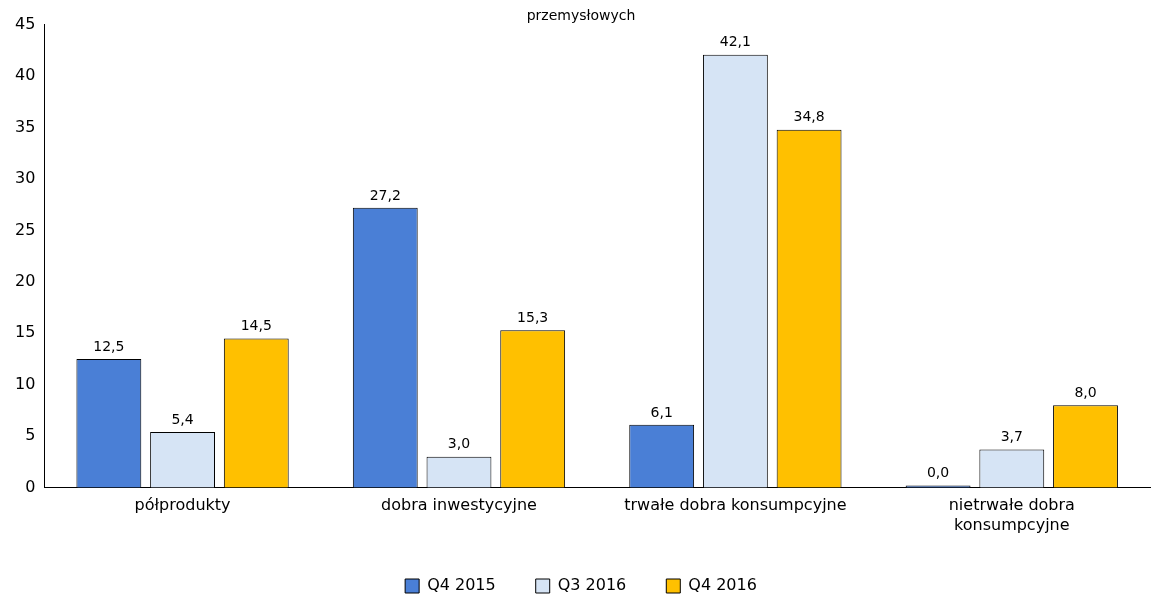 This screenshot has height=612, width=1168. What do you see at coordinates (592, 585) in the screenshot?
I see `legend-label: Q3 2016` at bounding box center [592, 585].